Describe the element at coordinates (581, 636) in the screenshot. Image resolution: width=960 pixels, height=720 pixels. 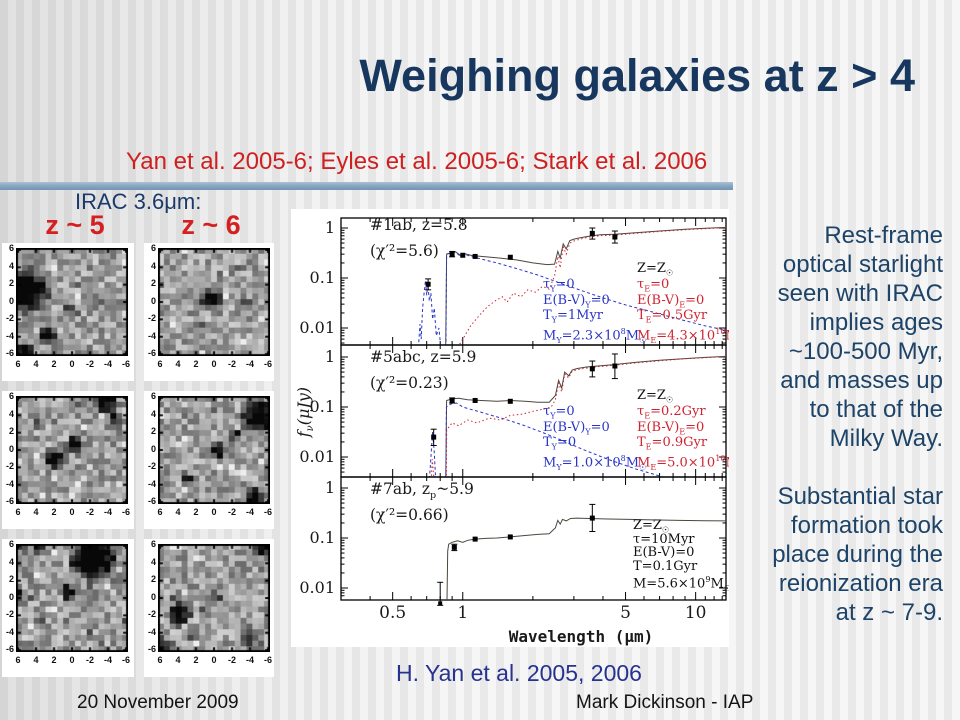
I see `x-axis-title: Wavelength (μm)` at that location.